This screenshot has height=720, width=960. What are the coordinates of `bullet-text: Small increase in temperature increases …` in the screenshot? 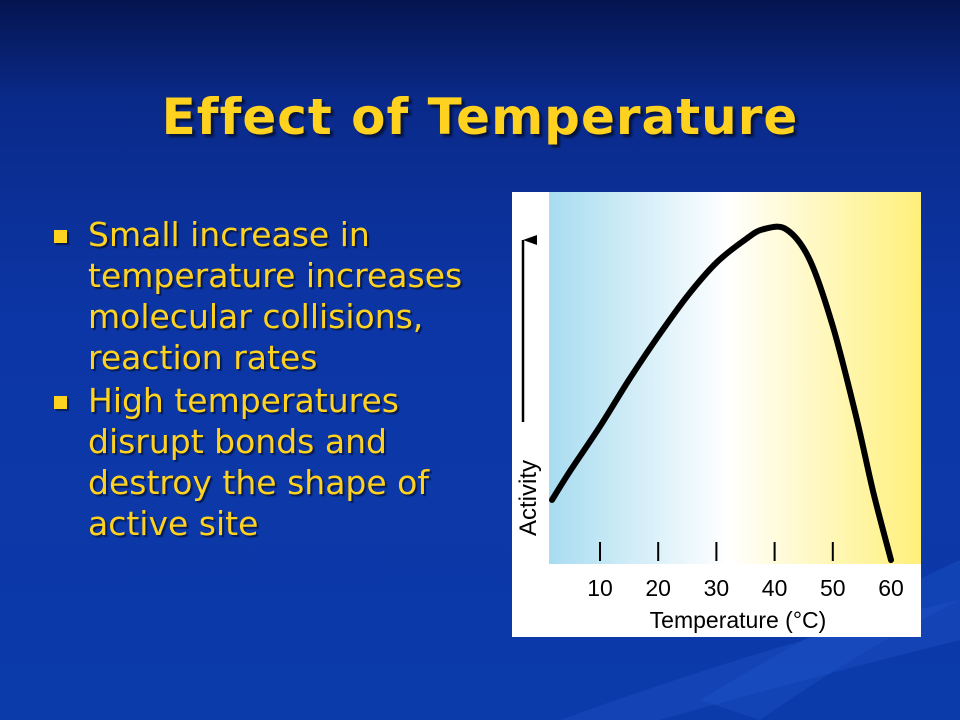 It's located at (275, 296).